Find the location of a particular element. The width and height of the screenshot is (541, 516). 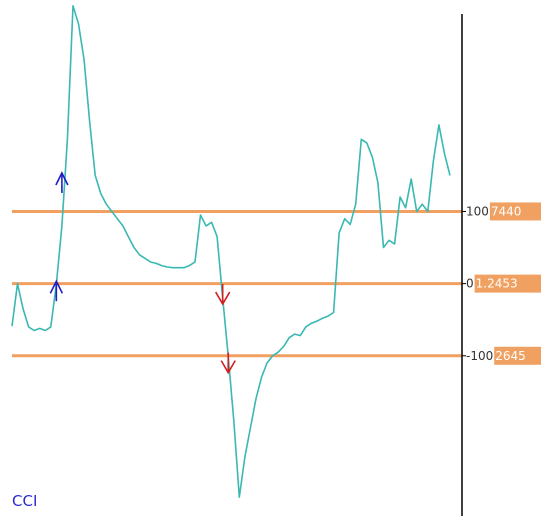

level-tick-2: -100 2645 is located at coordinates (501, 355).